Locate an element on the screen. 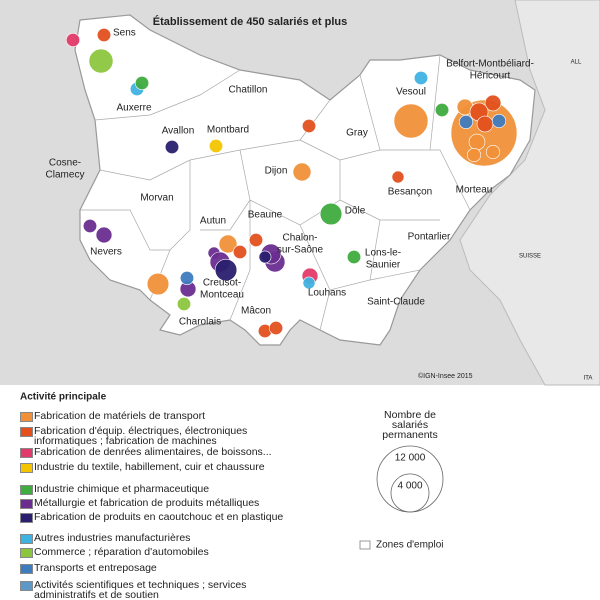 This screenshot has width=600, height=600. neighbour-label: ITA is located at coordinates (588, 379).